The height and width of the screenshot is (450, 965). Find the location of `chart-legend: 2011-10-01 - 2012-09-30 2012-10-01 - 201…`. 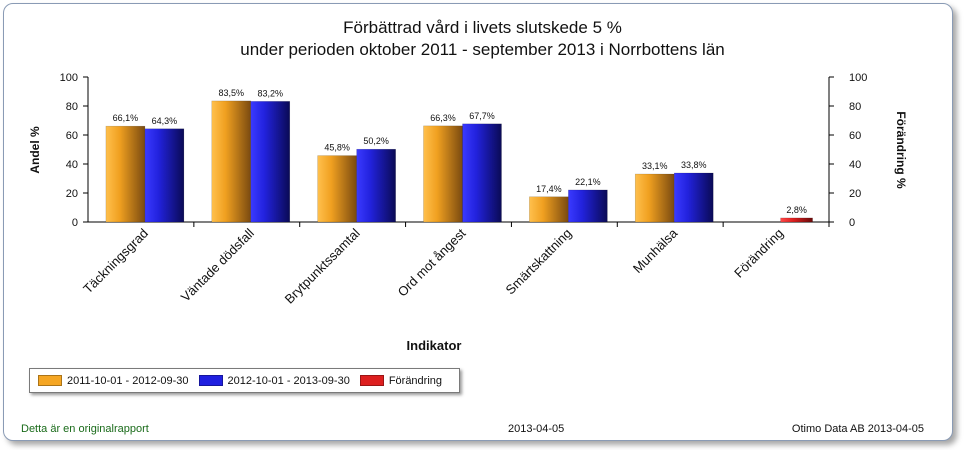

chart-legend: 2011-10-01 - 2012-09-30 2012-10-01 - 201… is located at coordinates (244, 380).